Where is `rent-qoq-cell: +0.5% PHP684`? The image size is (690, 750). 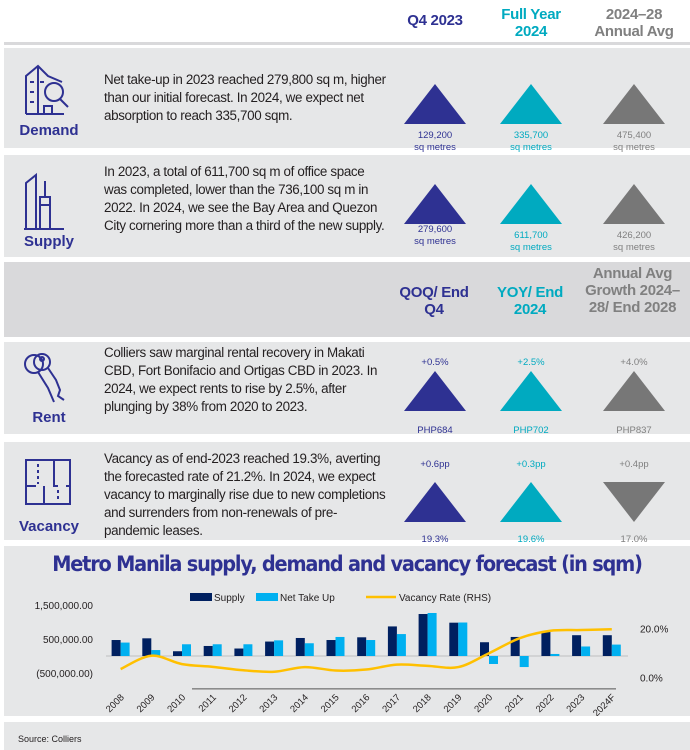
rent-qoq-cell: +0.5% PHP684 is located at coordinates (435, 397).